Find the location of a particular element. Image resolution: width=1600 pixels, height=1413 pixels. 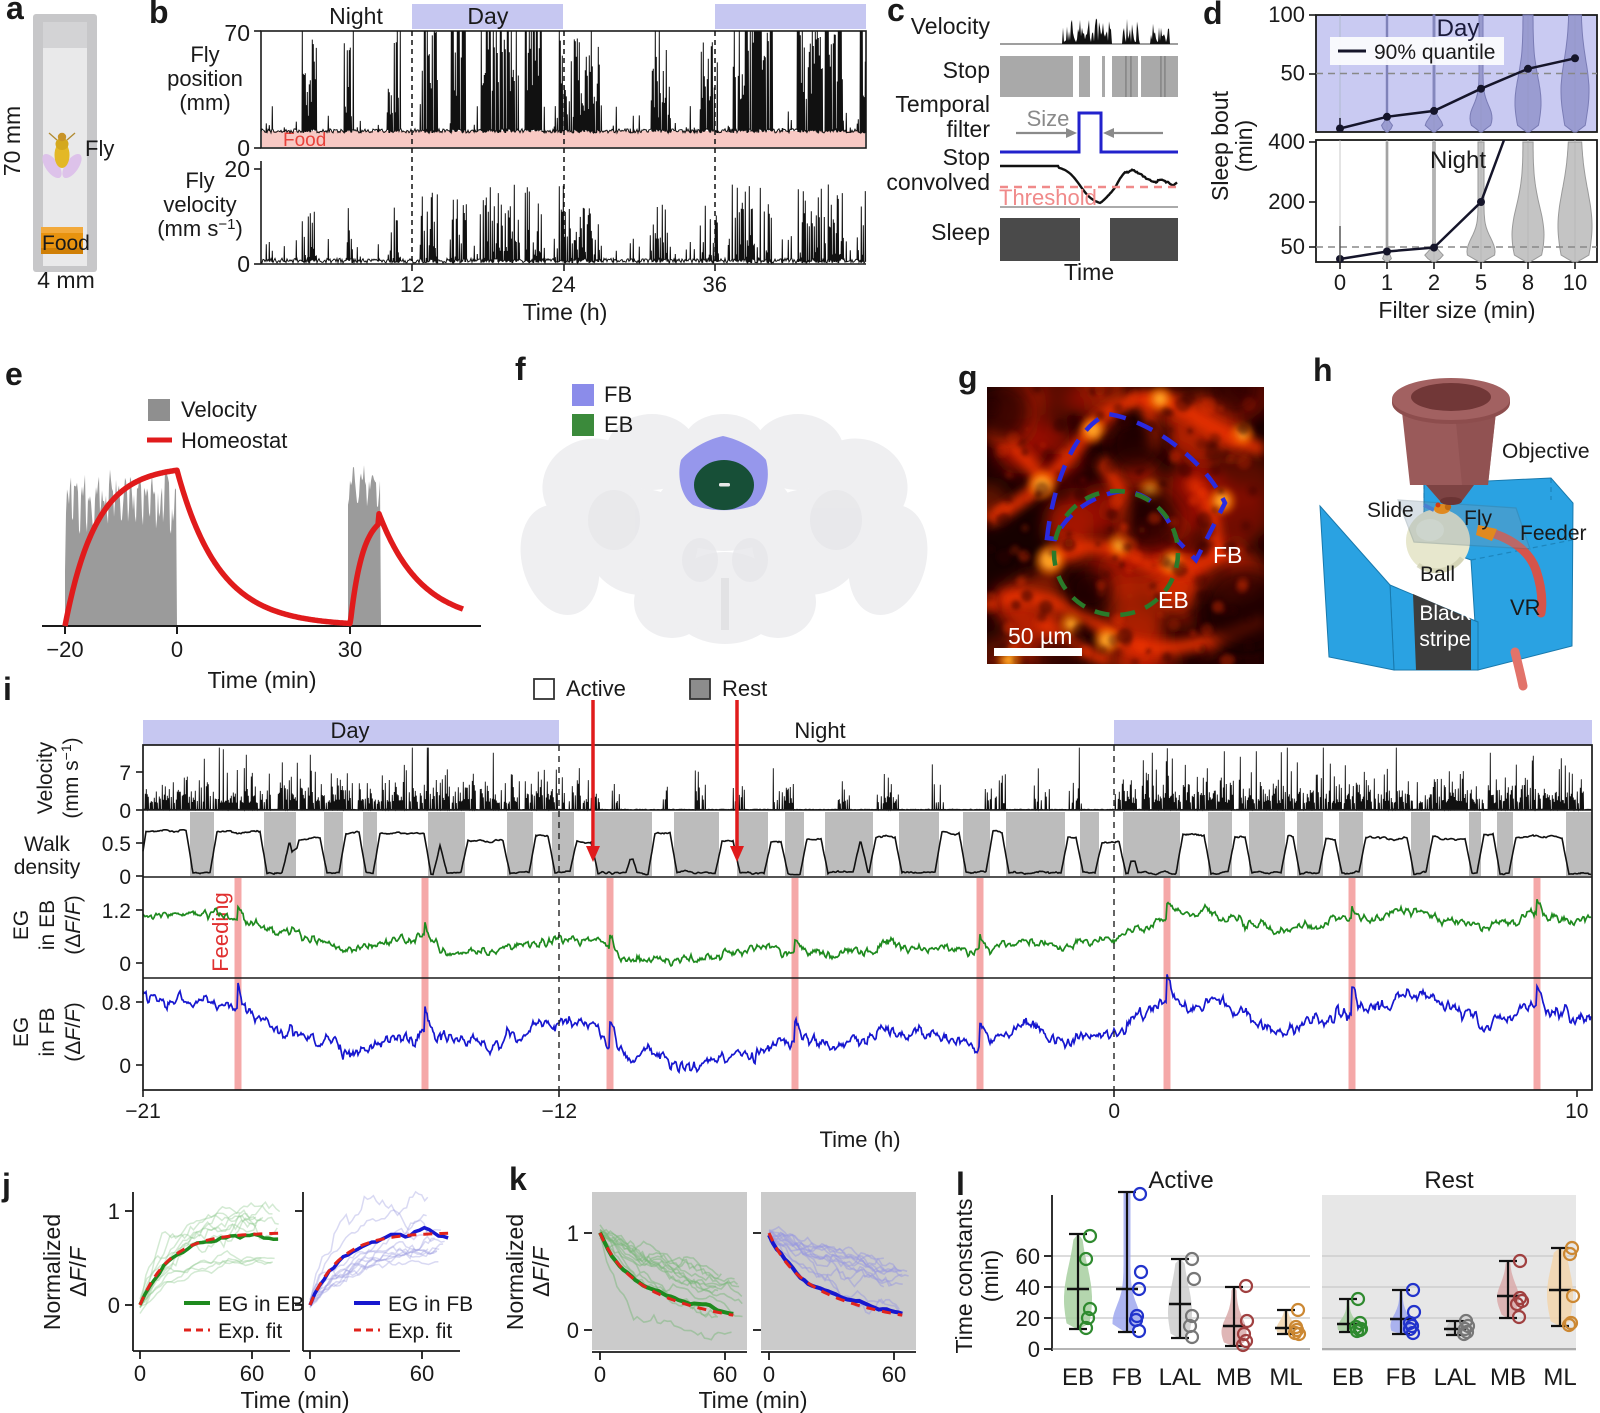

svg-text: Threshold is located at coordinates (1048, 197).